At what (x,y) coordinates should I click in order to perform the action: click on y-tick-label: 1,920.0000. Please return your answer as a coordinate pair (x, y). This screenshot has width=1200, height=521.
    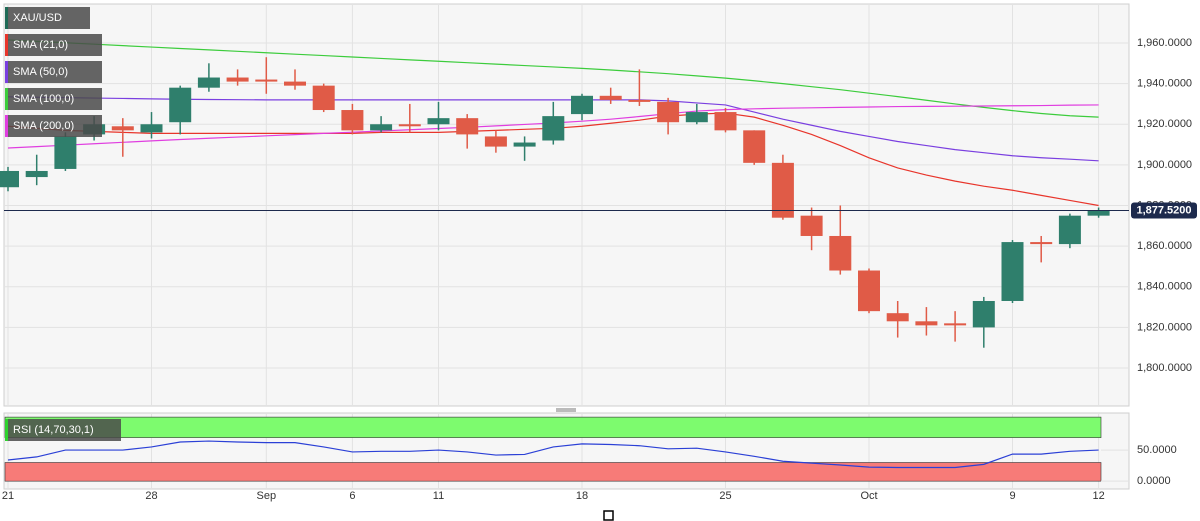
    Looking at the image, I should click on (1164, 124).